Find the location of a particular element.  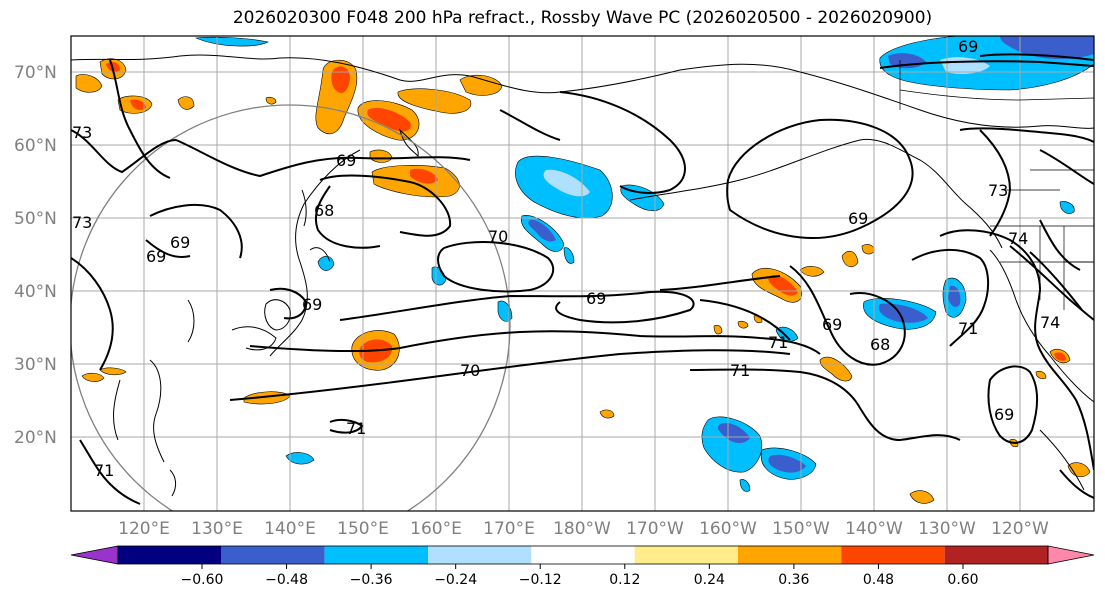

lon-label: 140°E is located at coordinates (290, 529).